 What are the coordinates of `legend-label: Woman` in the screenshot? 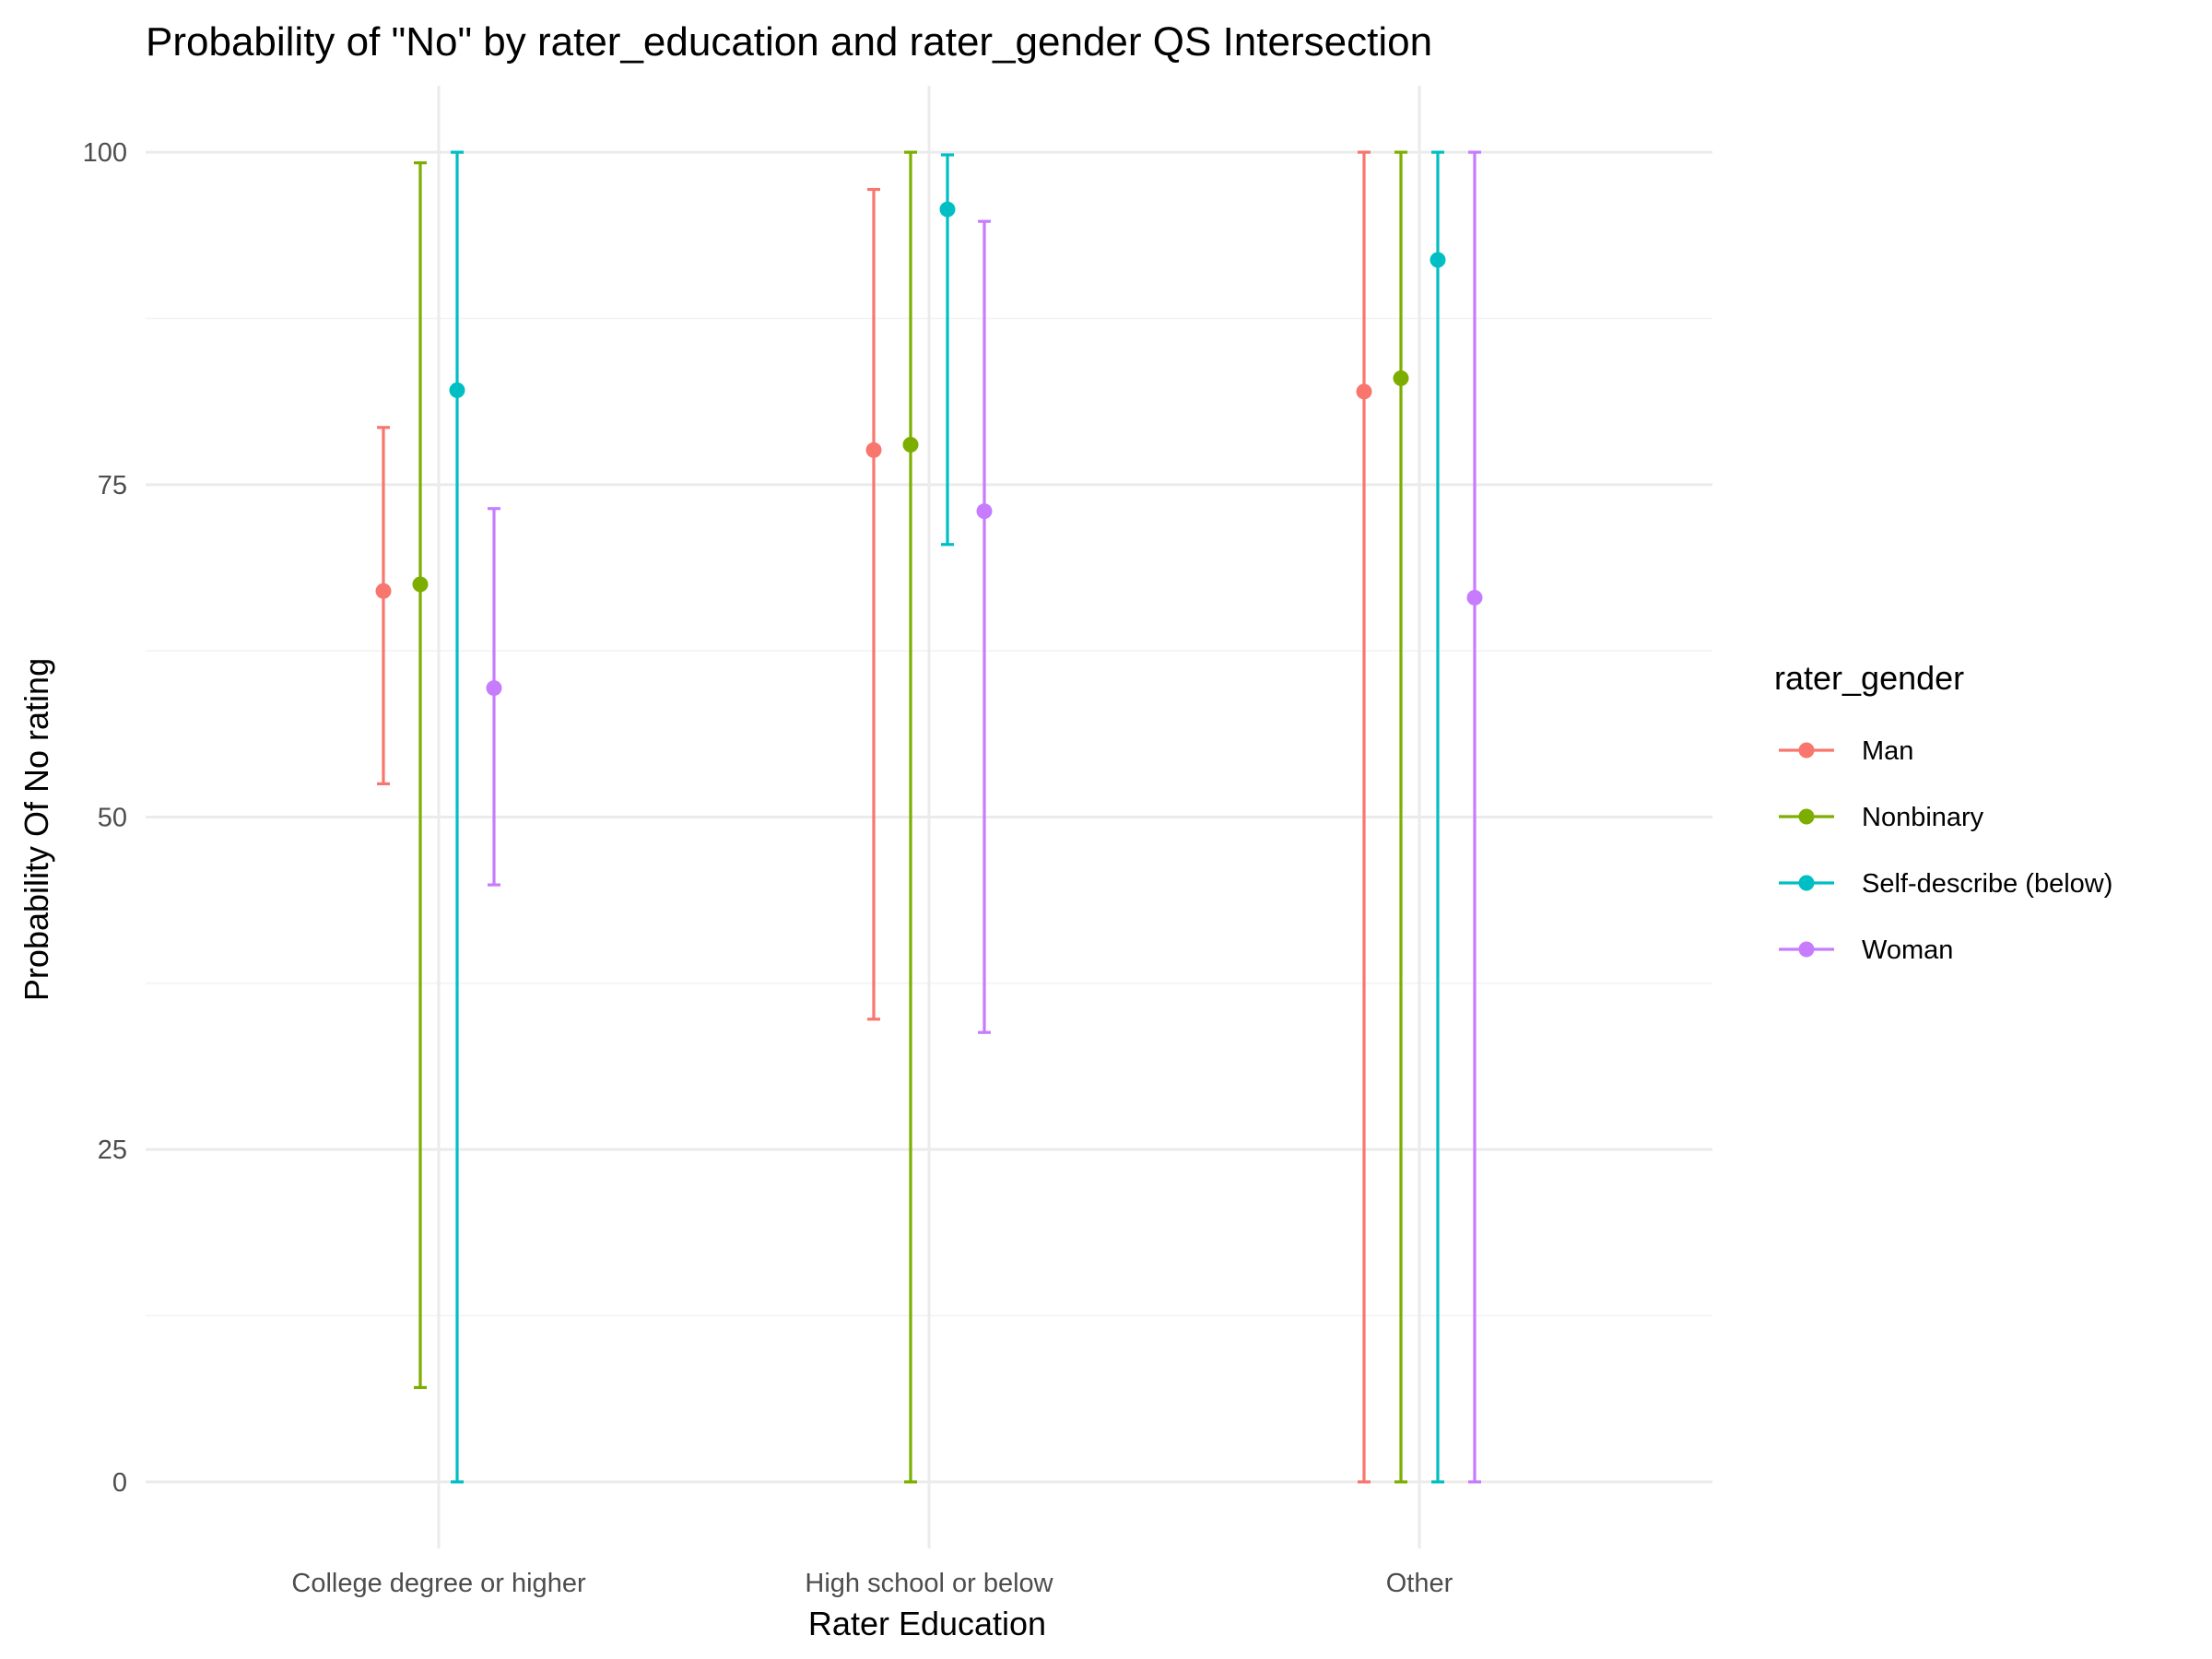 It's located at (1907, 950).